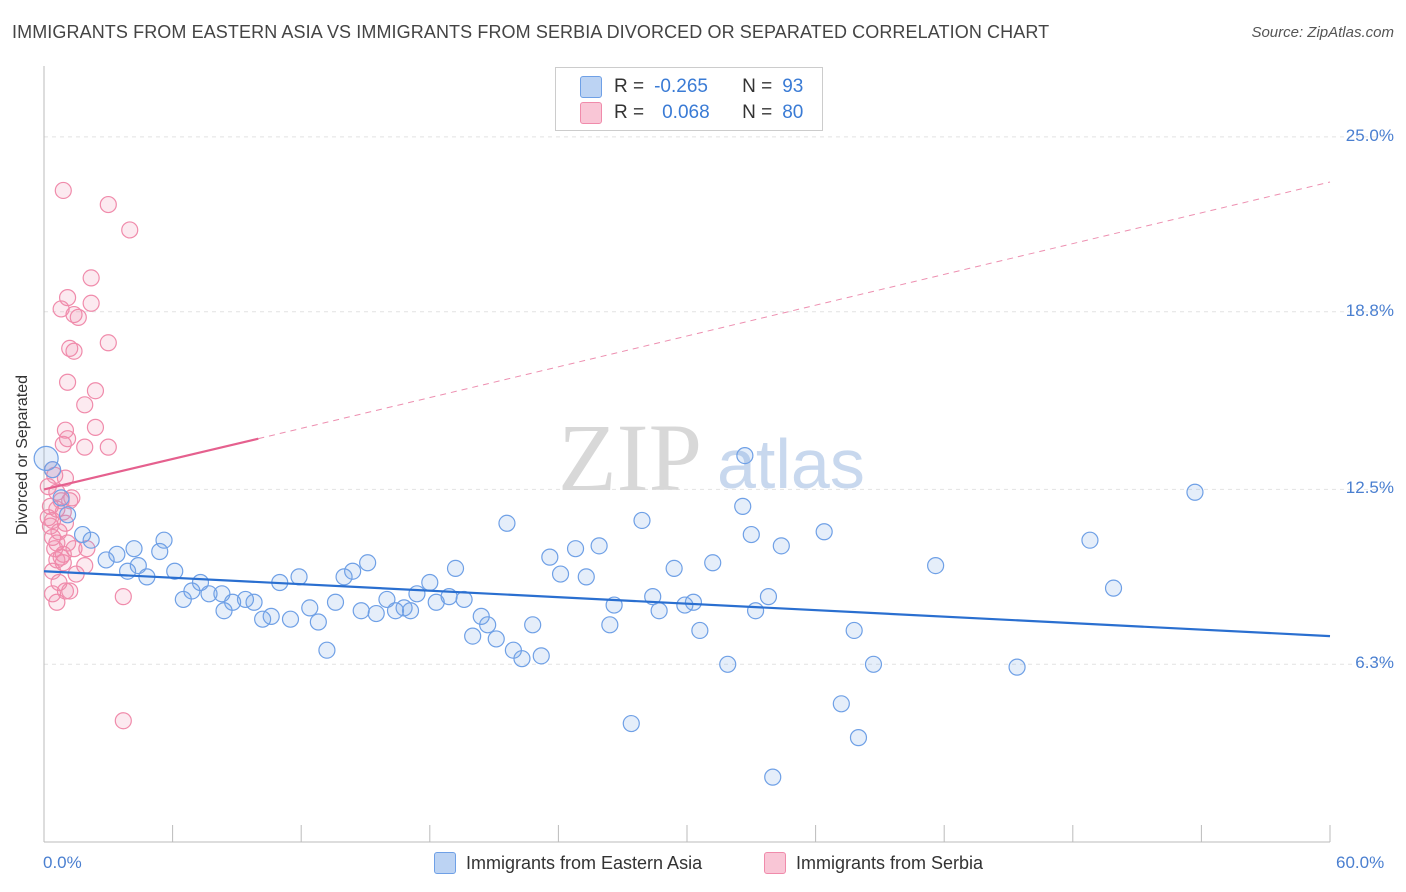  Describe the element at coordinates (681, 86) in the screenshot. I see `legend-r-value: -0.265` at that location.